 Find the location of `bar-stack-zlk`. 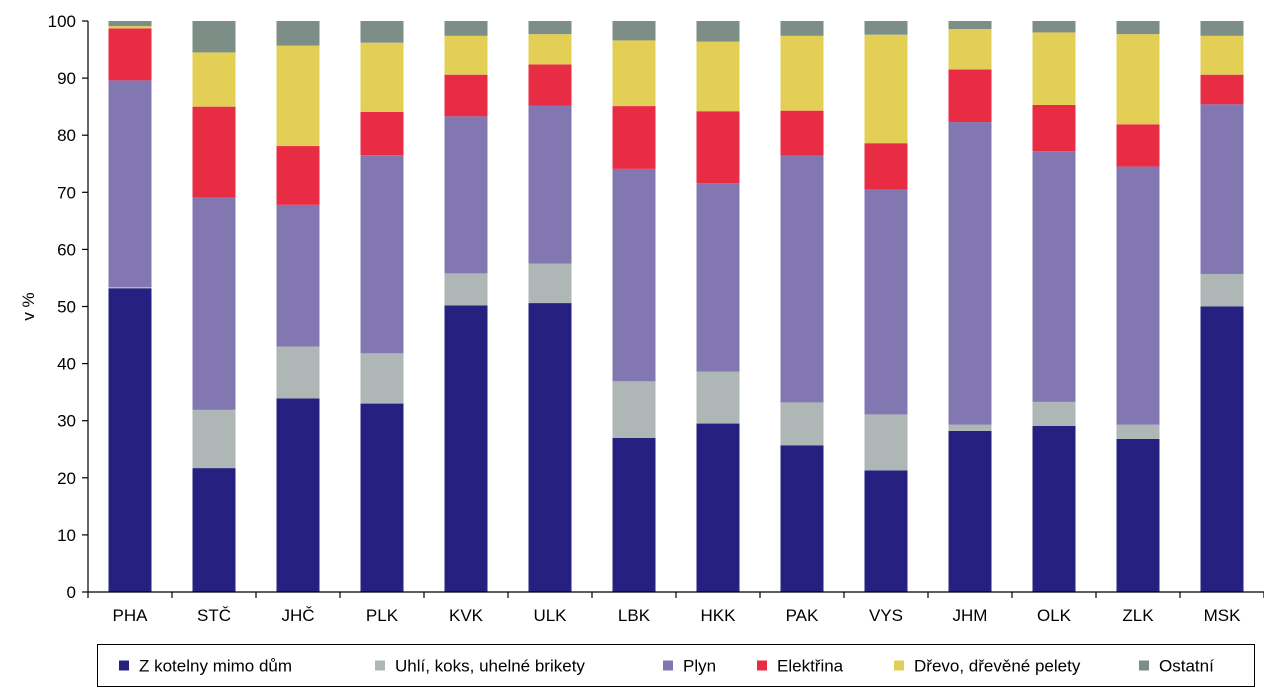

bar-stack-zlk is located at coordinates (1138, 306).